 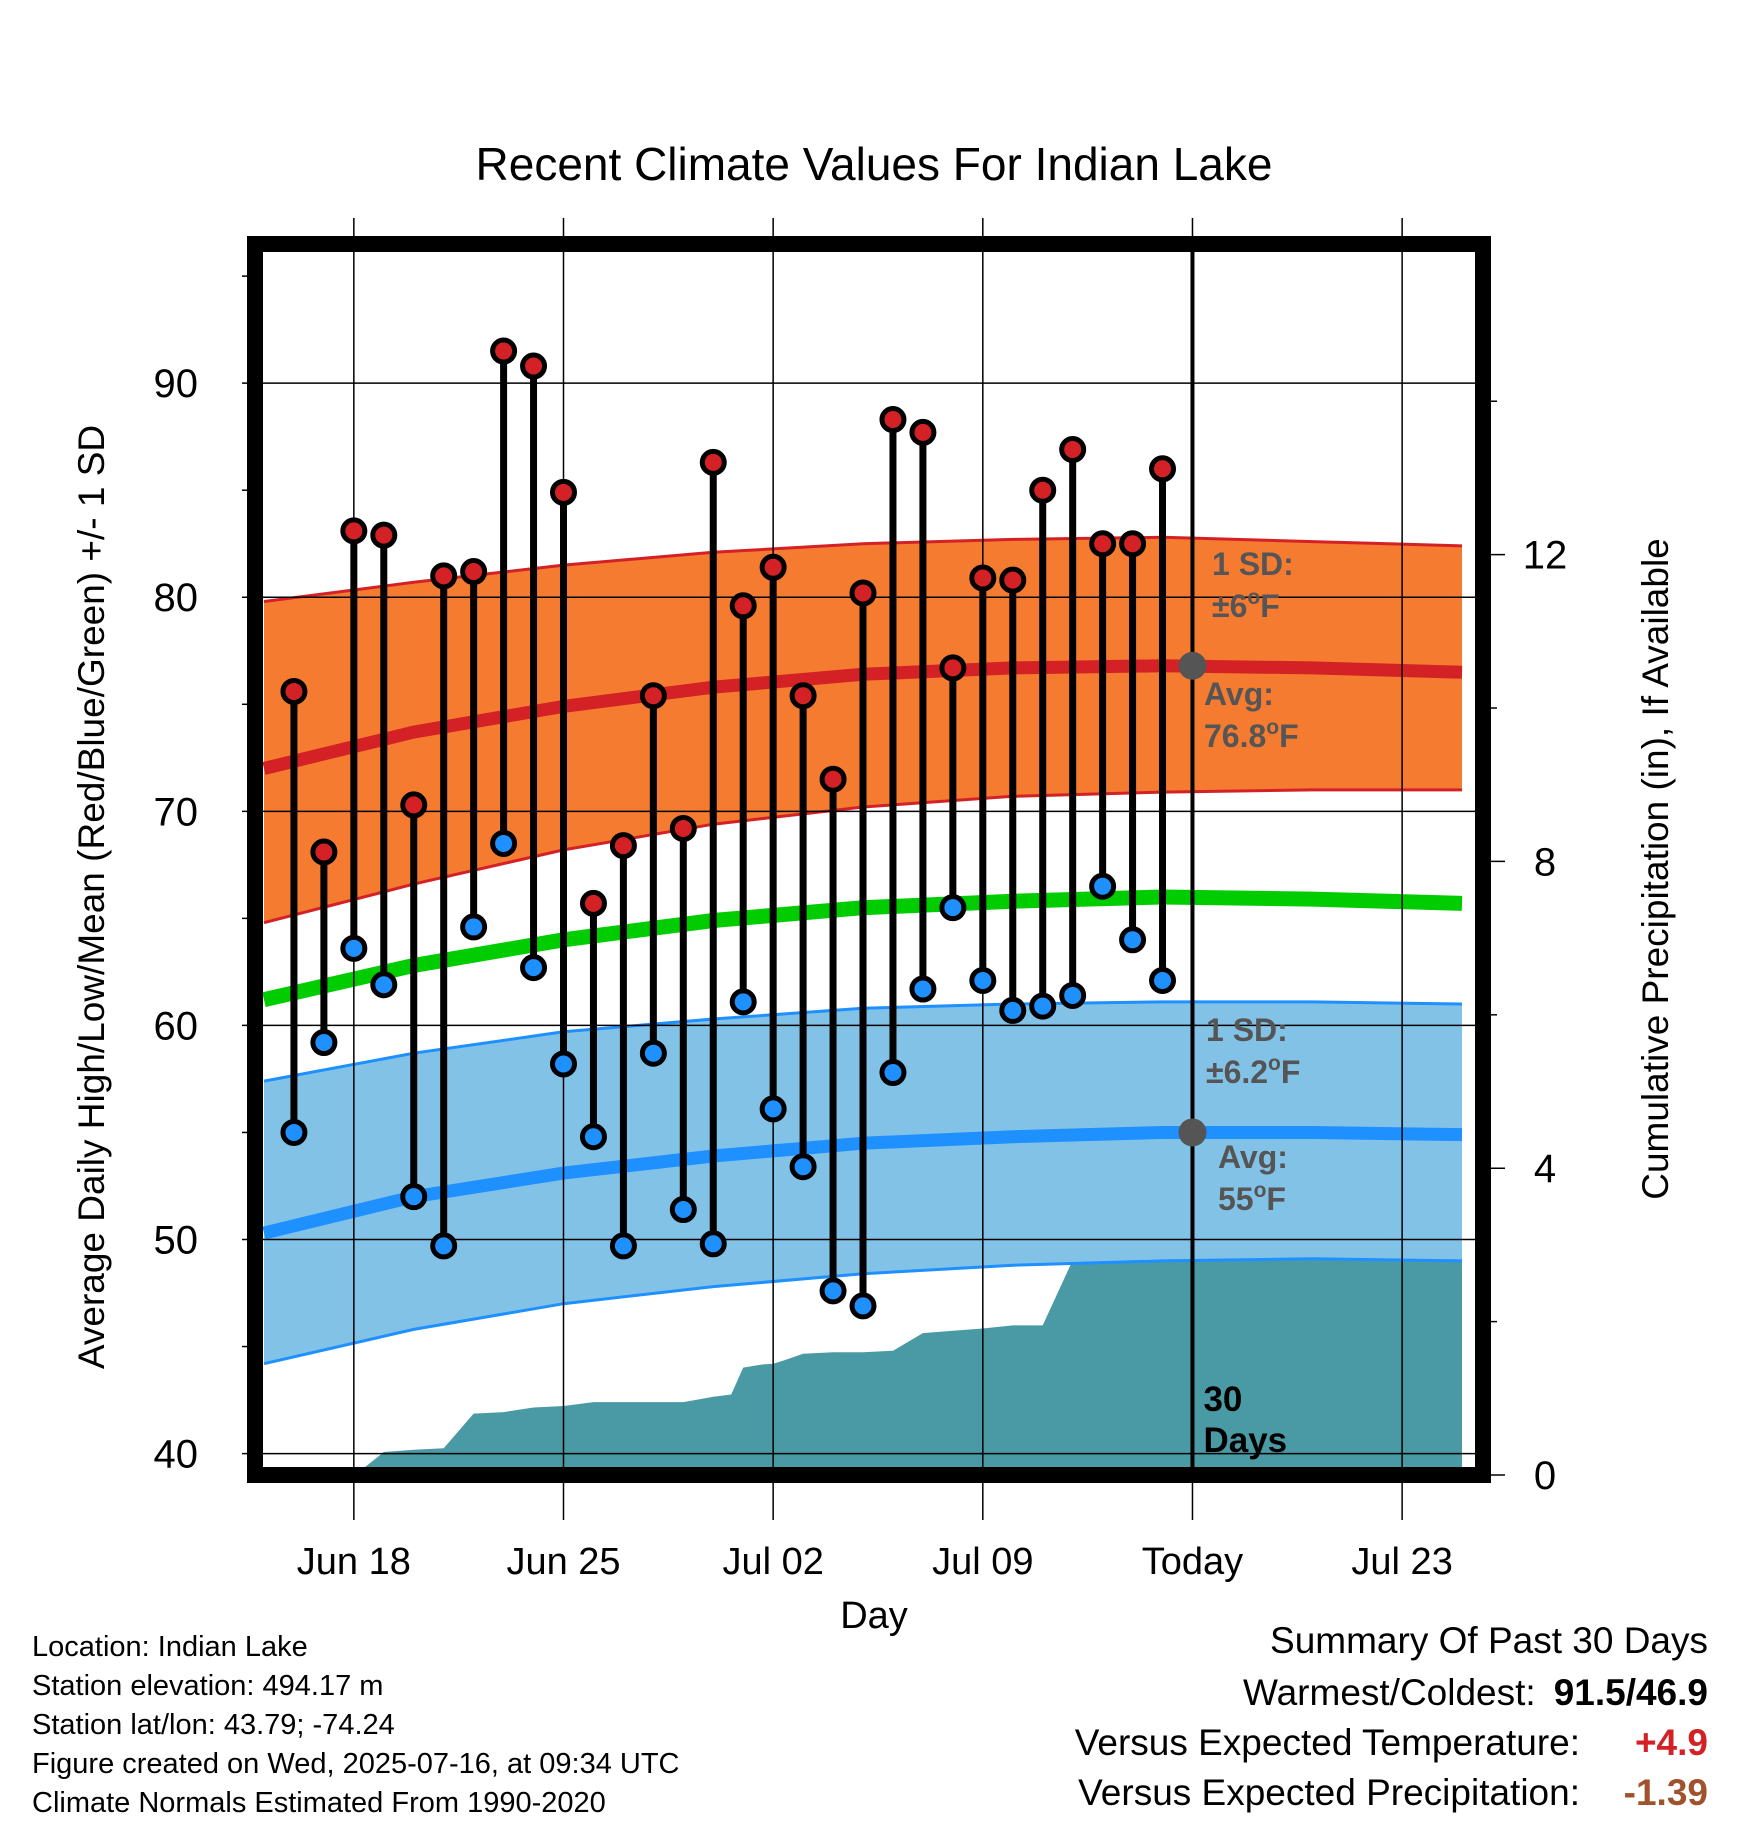 I want to click on summary-temp: Versus Expected Temperature: +4.9, so click(x=1391, y=1743).